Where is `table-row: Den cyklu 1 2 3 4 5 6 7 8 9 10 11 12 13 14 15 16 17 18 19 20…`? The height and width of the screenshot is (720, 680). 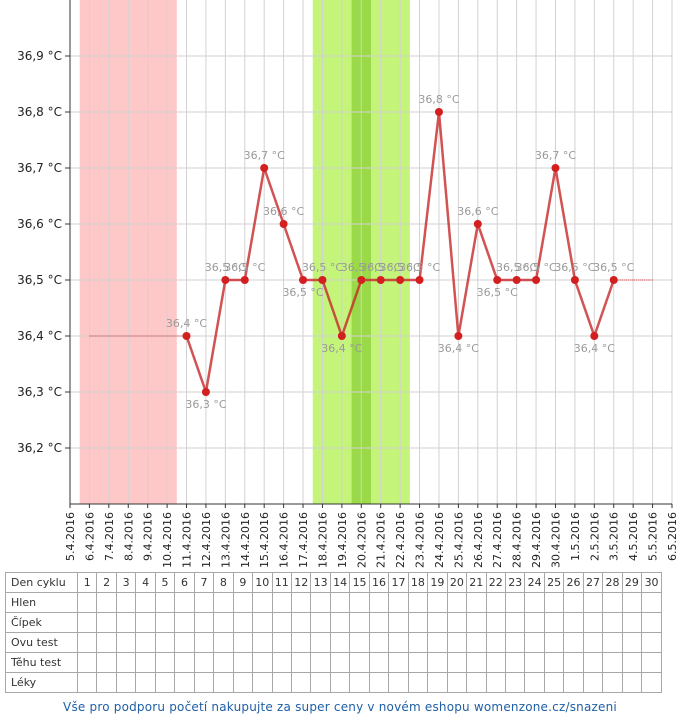
table-row: Den cyklu 1 2 3 4 5 6 7 8 9 10 11 12 13 14 15 16 17 18 19 20… is located at coordinates (333, 582).